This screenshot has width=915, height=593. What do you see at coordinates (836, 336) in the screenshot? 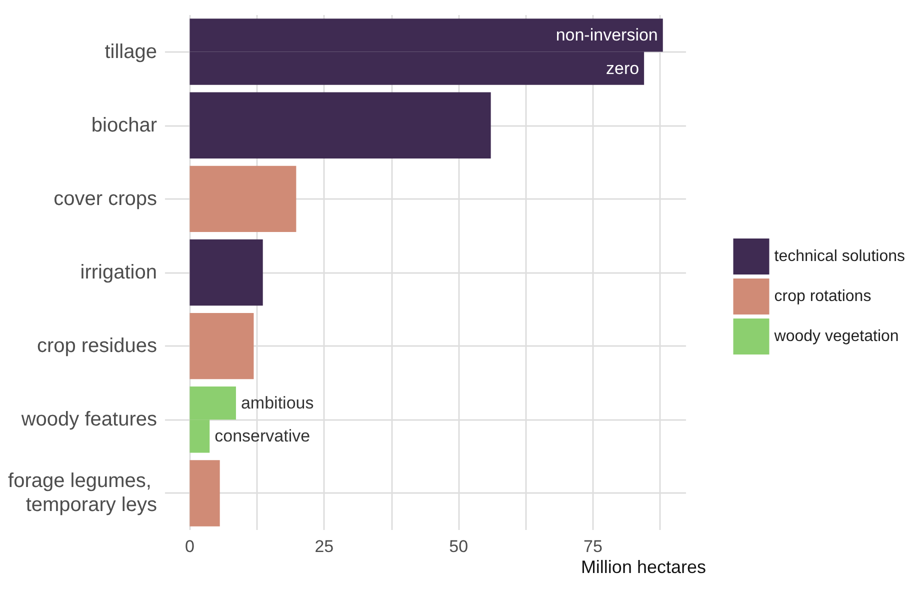
I see `legend-label: woody vegetation` at bounding box center [836, 336].